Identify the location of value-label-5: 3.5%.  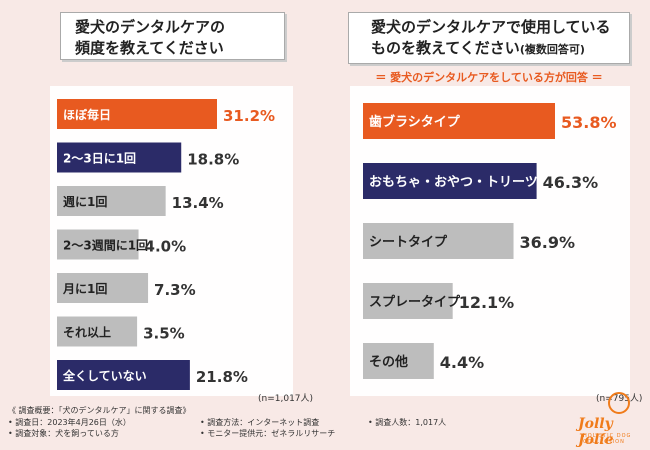
(164, 334).